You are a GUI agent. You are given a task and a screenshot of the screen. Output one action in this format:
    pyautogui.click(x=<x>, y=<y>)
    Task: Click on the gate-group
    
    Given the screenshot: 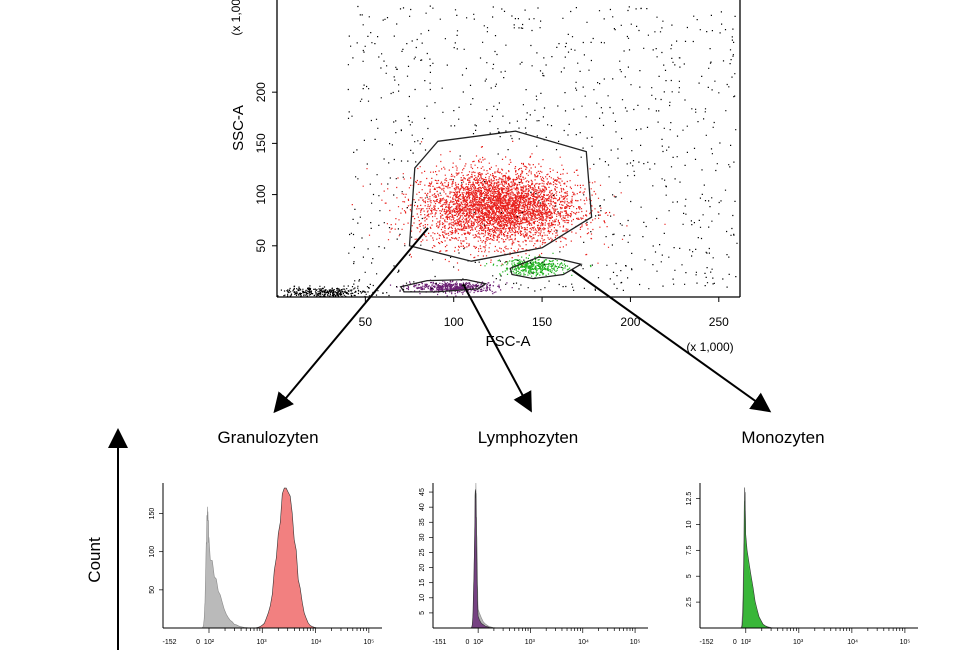 What is the action you would take?
    pyautogui.click(x=496, y=211)
    